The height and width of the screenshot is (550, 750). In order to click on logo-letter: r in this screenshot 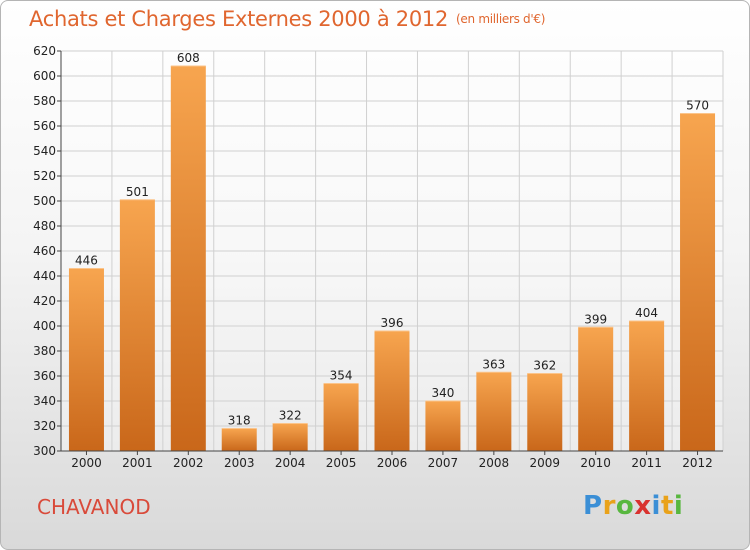, I will do `click(609, 506)`.